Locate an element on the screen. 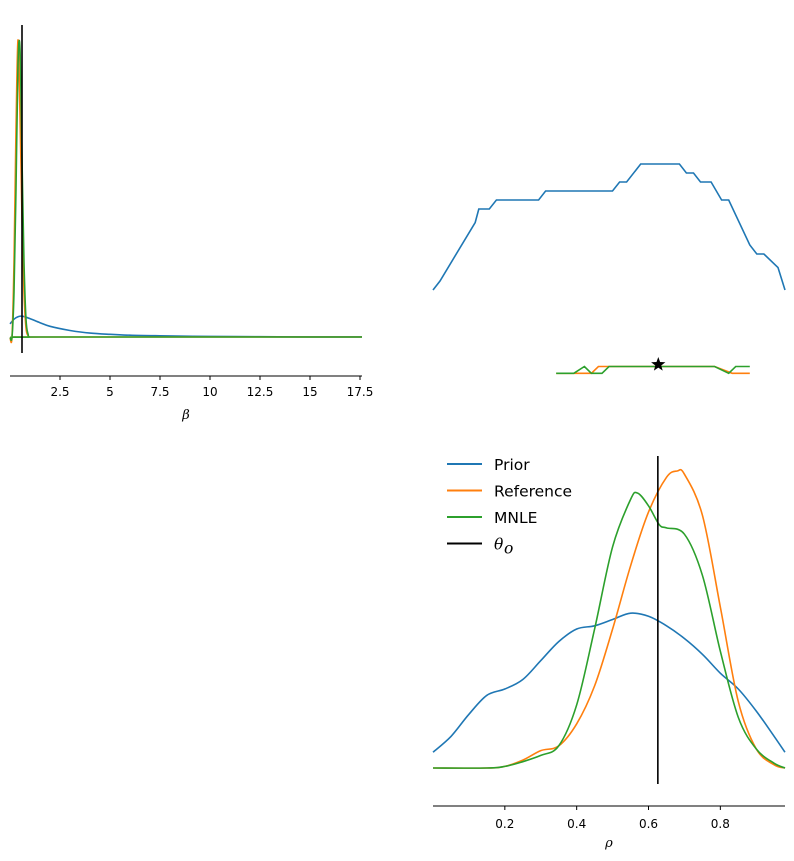  legend-mnle-label: MNLE is located at coordinates (515, 518).